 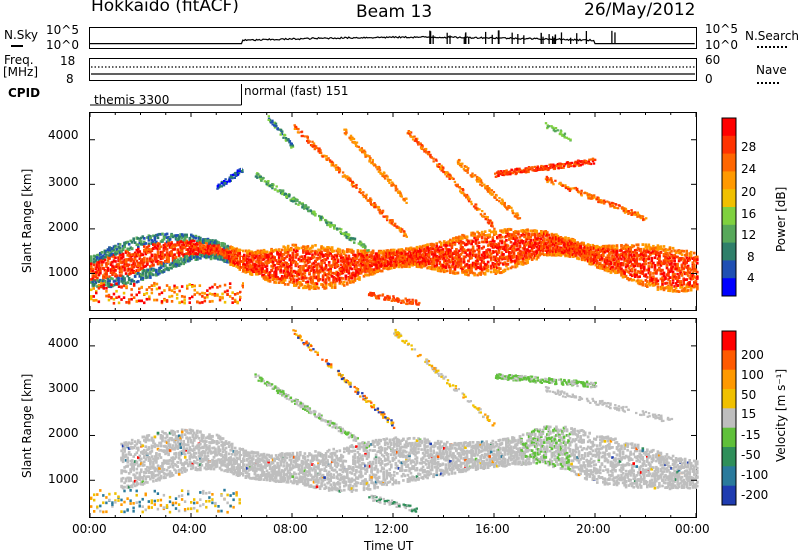 I want to click on nave-tick-bottom: 0, so click(x=709, y=79).